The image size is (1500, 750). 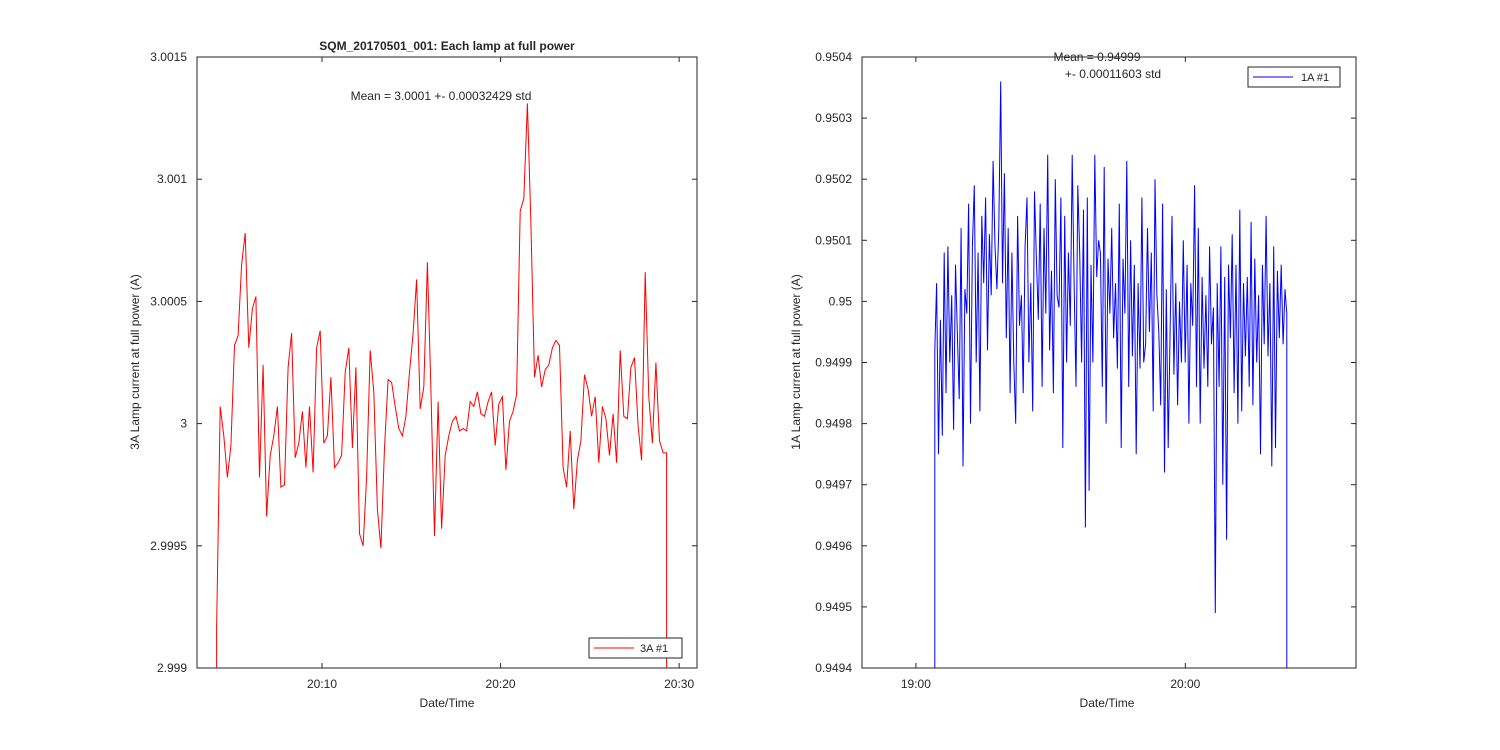 What do you see at coordinates (796, 361) in the screenshot?
I see `right-y-axis-label: 1A Lamp current at full power (A)` at bounding box center [796, 361].